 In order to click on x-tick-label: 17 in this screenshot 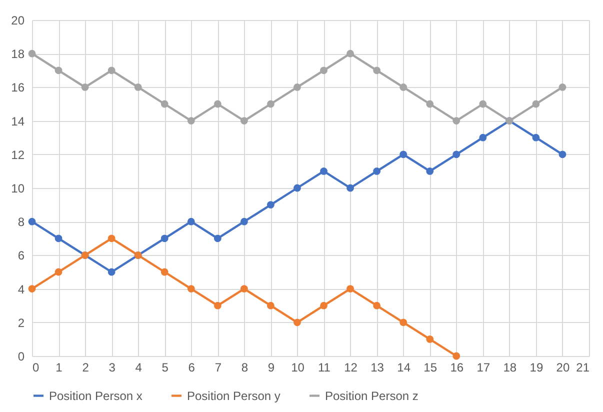, I will do `click(483, 367)`.